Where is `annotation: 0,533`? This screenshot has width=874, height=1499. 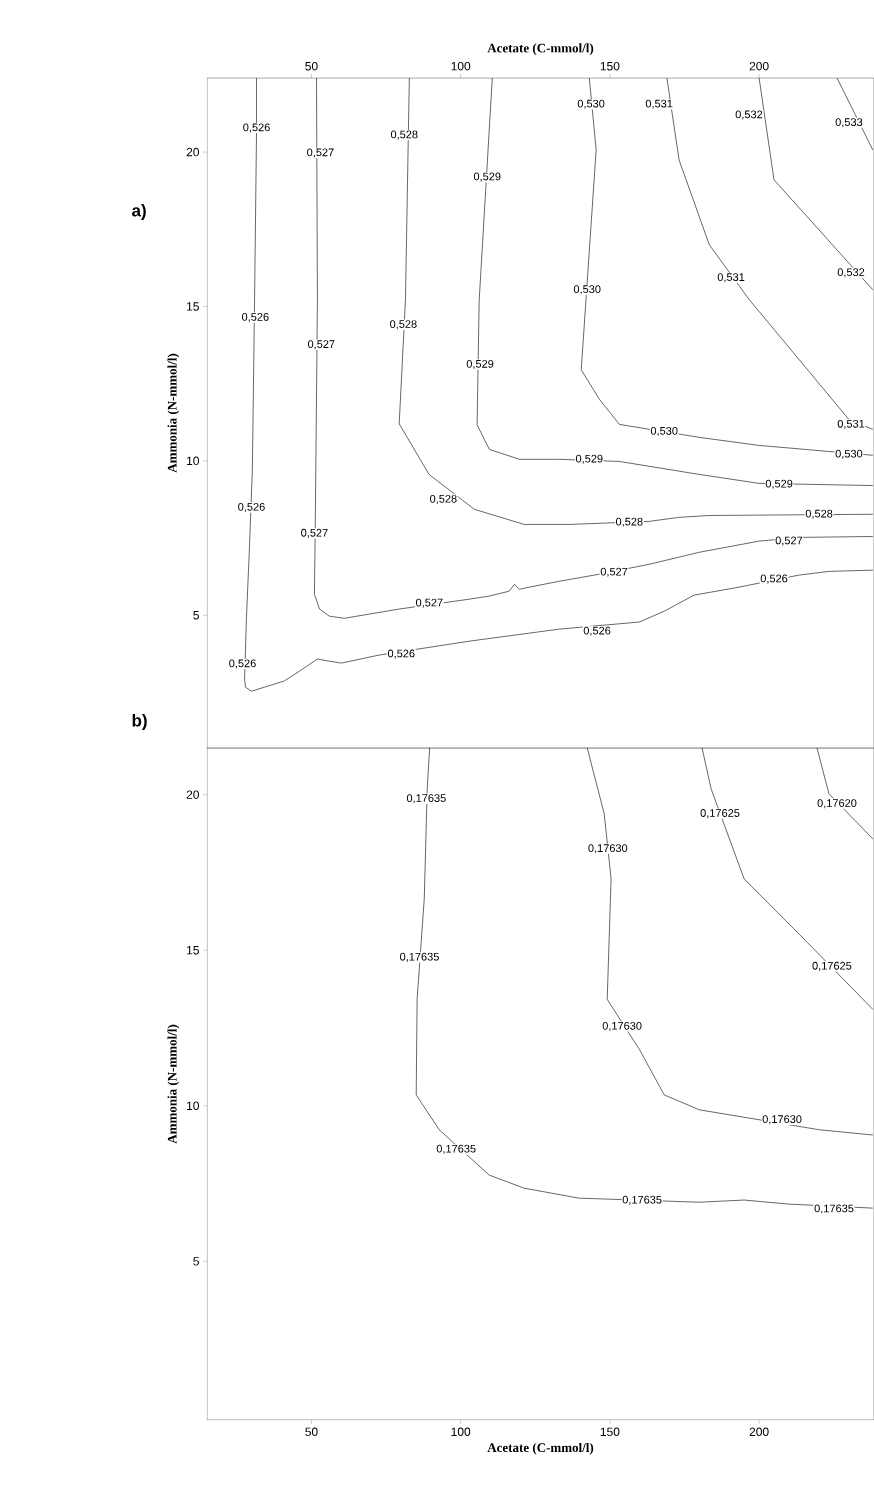
annotation: 0,533 is located at coordinates (849, 123).